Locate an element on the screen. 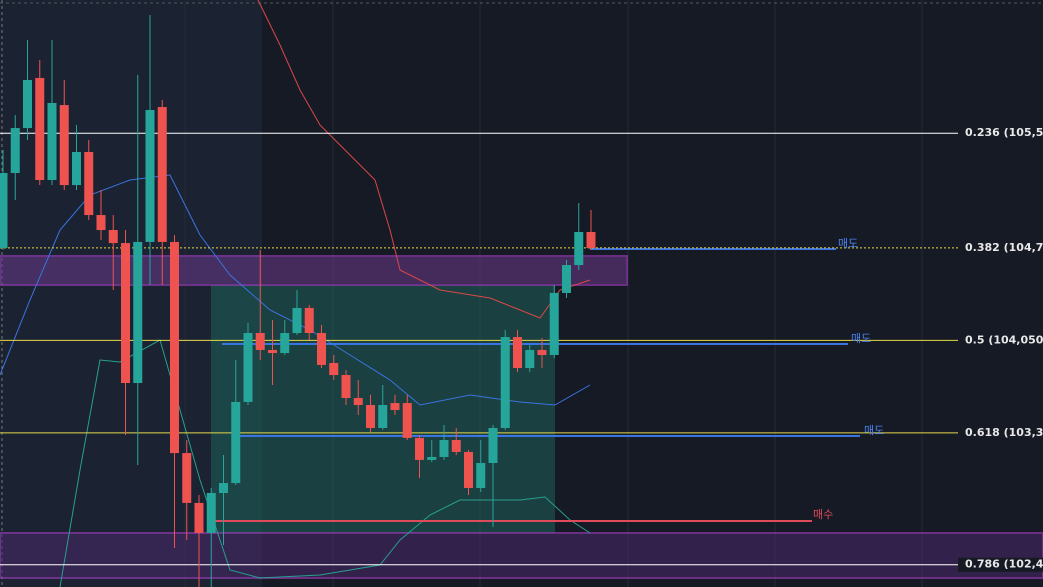 The height and width of the screenshot is (587, 1043). fib-label: 0.382 (104,711 is located at coordinates (1004, 247).